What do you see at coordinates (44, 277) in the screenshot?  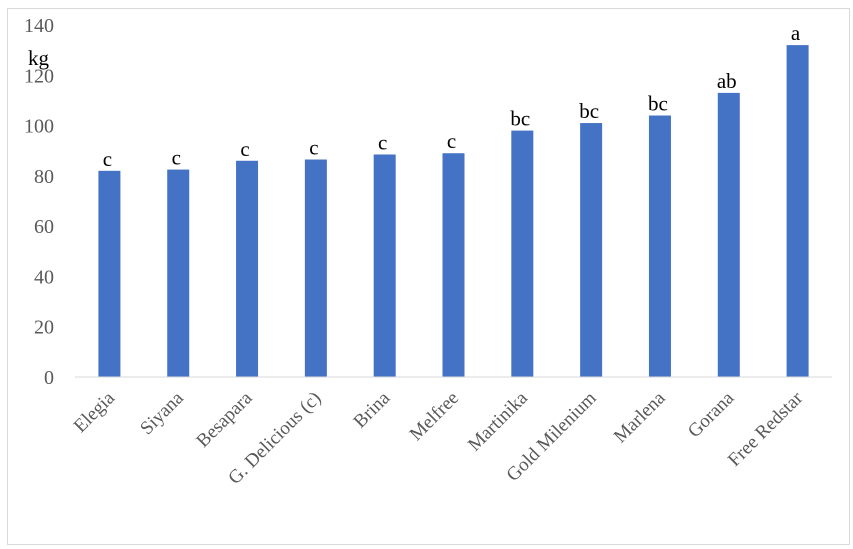 I see `y-tick-label: 40` at bounding box center [44, 277].